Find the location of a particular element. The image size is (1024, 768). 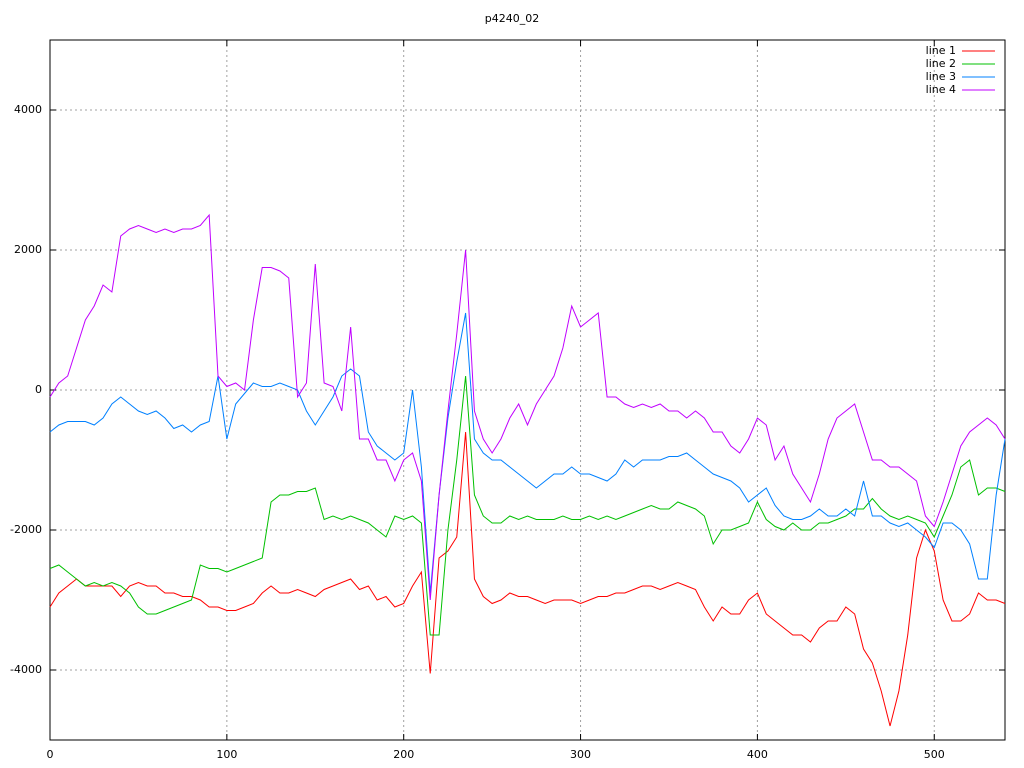

legend-label: line 1 is located at coordinates (941, 50).